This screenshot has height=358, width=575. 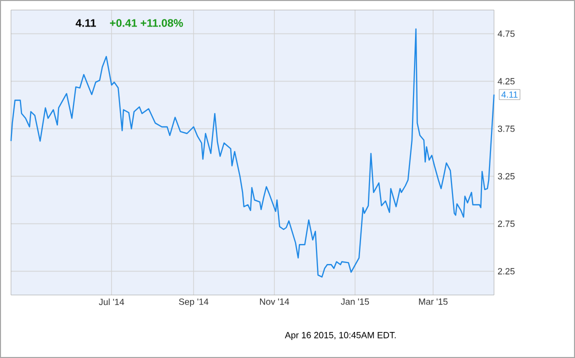 What do you see at coordinates (146, 23) in the screenshot?
I see `text: +0.41 +11.08%` at bounding box center [146, 23].